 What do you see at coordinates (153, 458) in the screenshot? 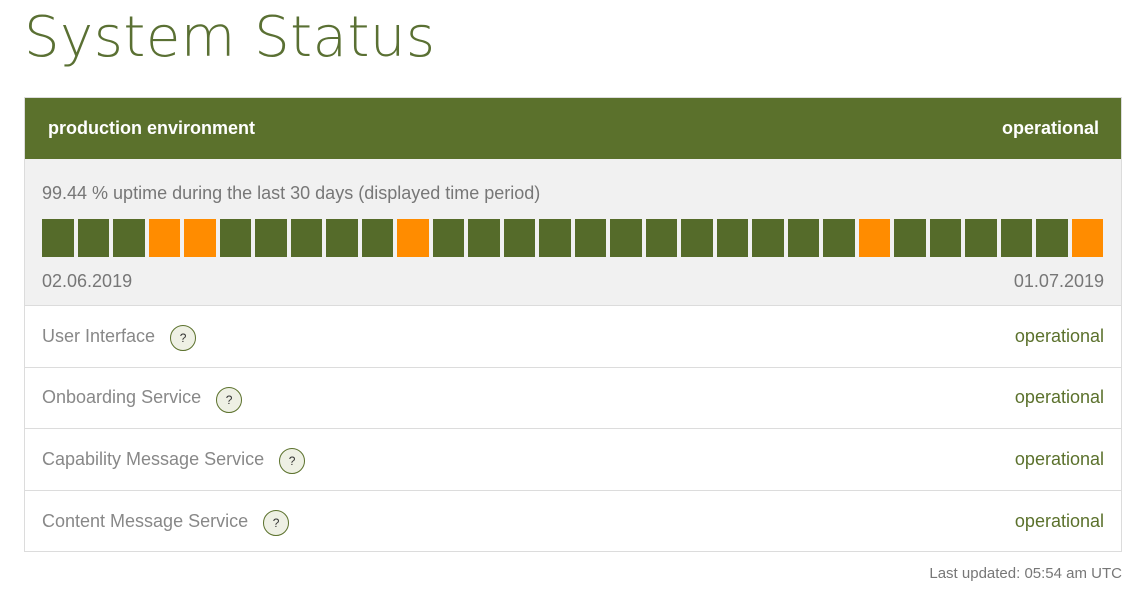
I see `service-name: Capability Message Service` at bounding box center [153, 458].